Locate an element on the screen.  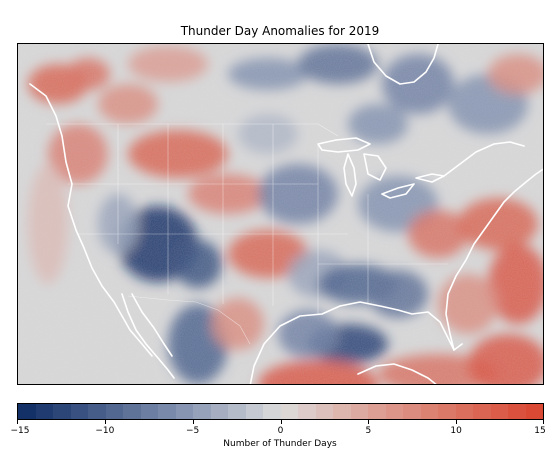
st-lawrence-river is located at coordinates (484, 159).